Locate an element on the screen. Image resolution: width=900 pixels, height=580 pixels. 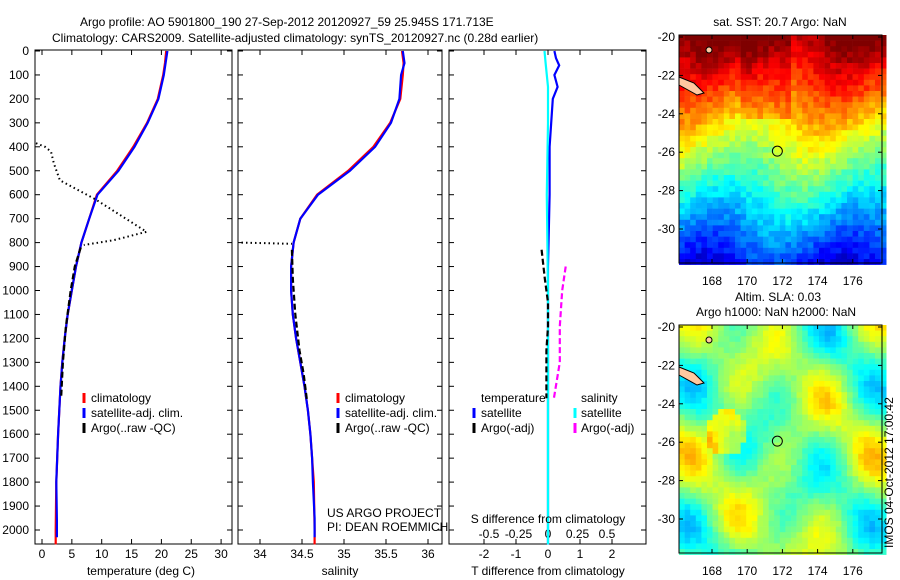
series-line-climatology is located at coordinates (347, 297).